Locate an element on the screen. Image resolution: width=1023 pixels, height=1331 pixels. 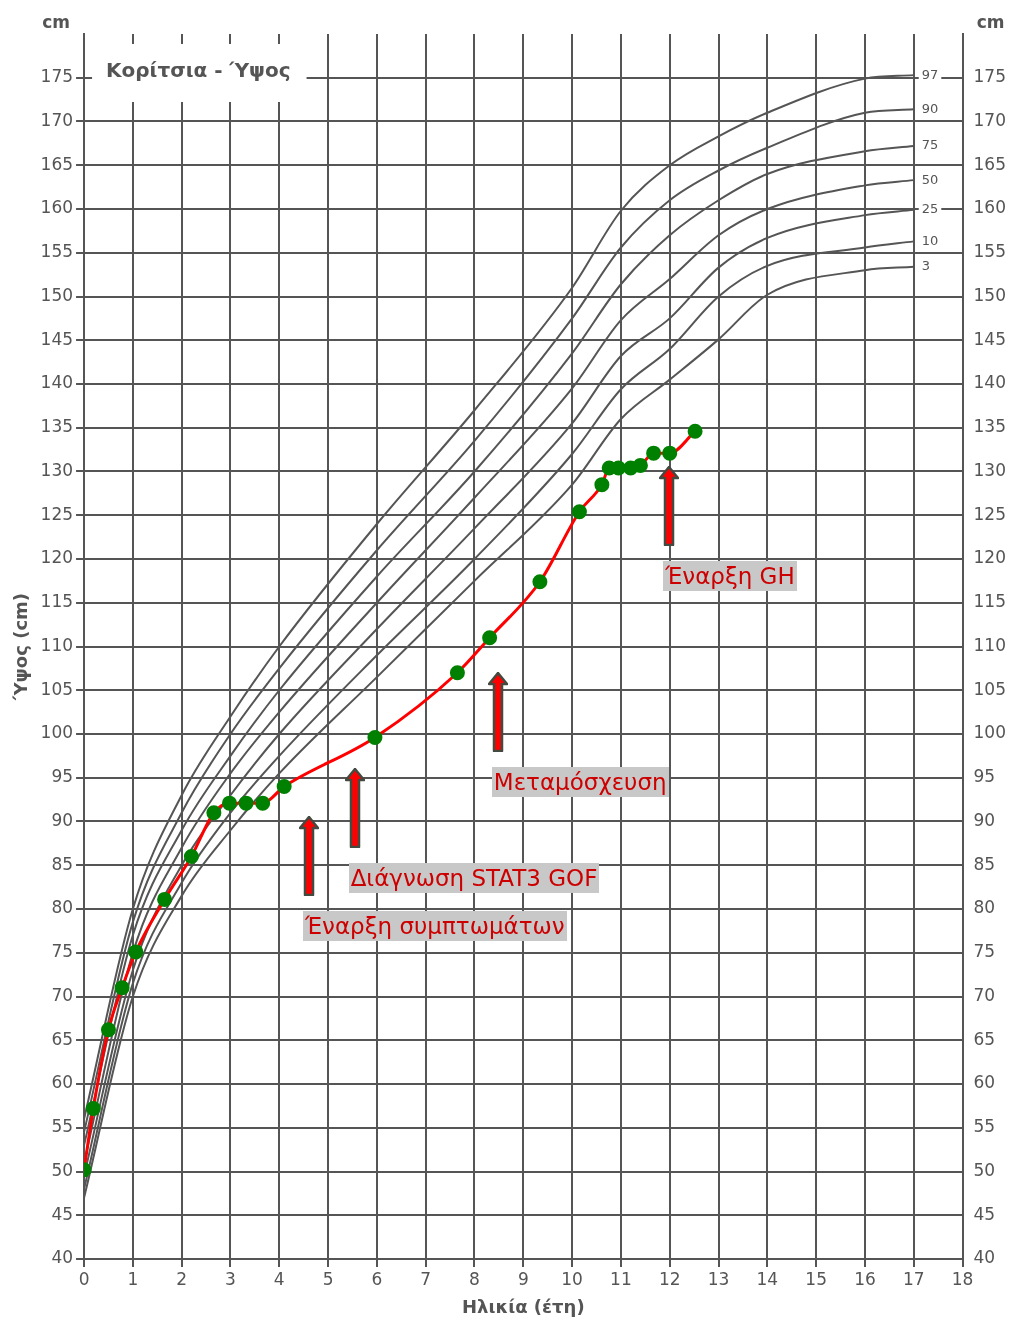
y-tick-label: 170 is located at coordinates (57, 119).